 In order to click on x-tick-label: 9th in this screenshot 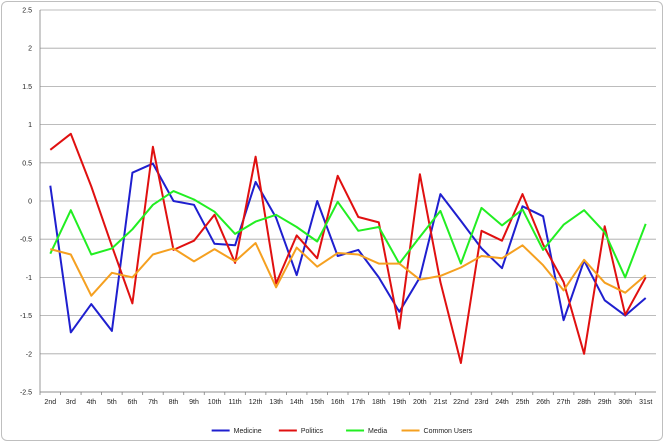, I will do `click(194, 402)`.